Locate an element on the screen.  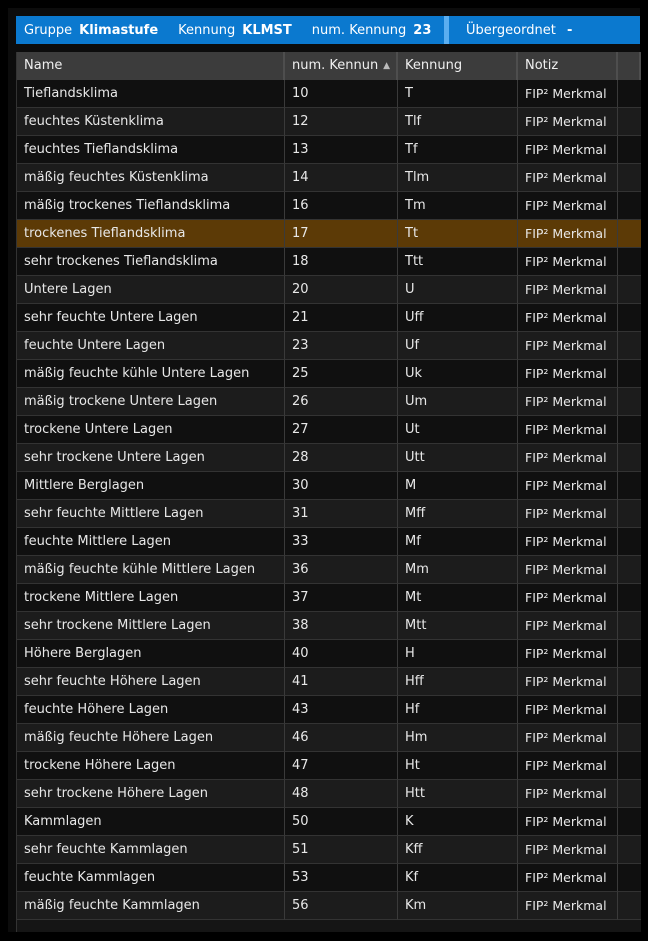
table-row: feuchte Höhere Lagen 43 Hf FIP² Merkmal is located at coordinates (329, 710).